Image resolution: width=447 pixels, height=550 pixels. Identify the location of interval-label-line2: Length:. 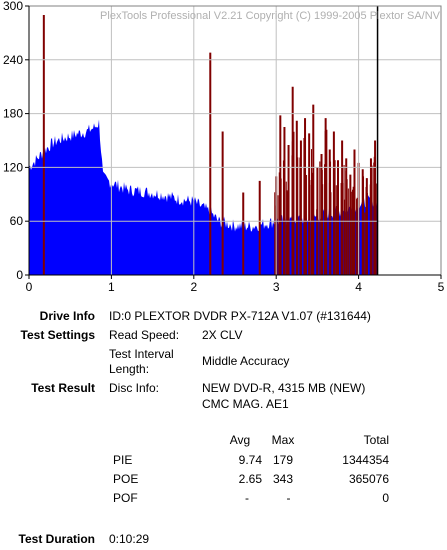
(129, 369).